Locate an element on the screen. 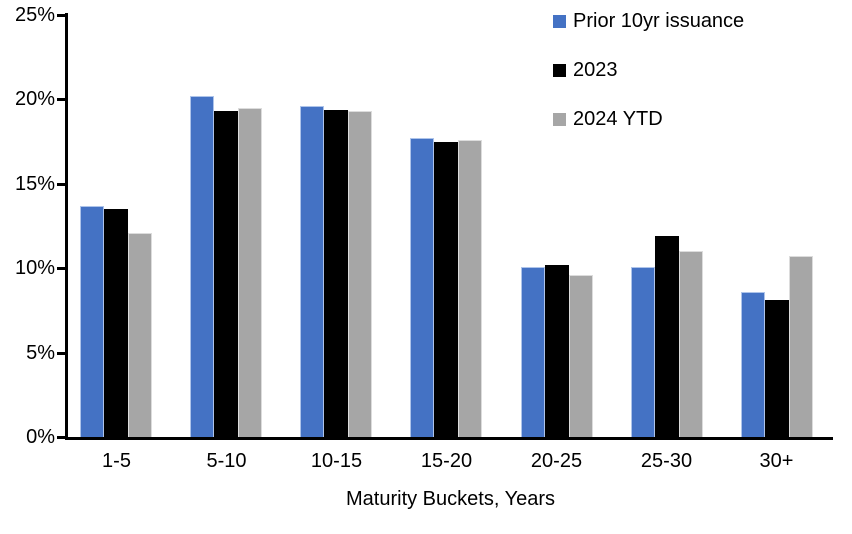 This screenshot has width=852, height=534. y-tick-label-15: 15% is located at coordinates (34, 183).